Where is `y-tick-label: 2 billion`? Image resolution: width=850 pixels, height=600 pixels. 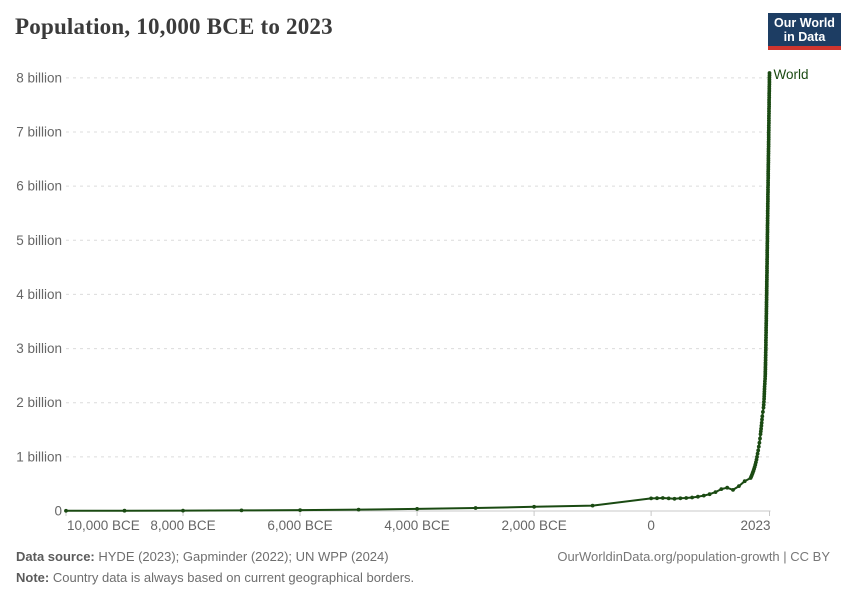
y-tick-label: 2 billion is located at coordinates (39, 402).